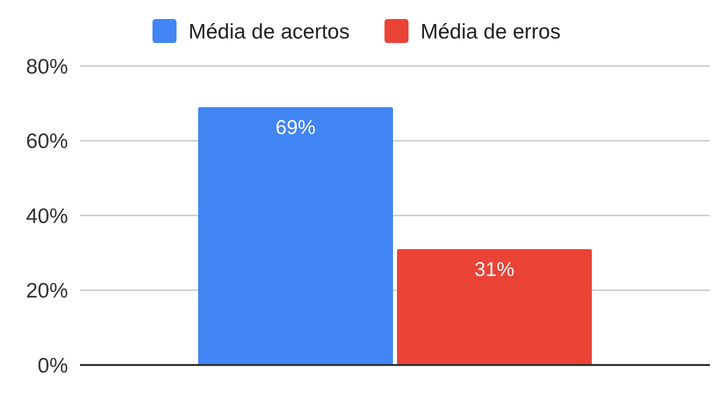  What do you see at coordinates (494, 270) in the screenshot?
I see `text: 31%` at bounding box center [494, 270].